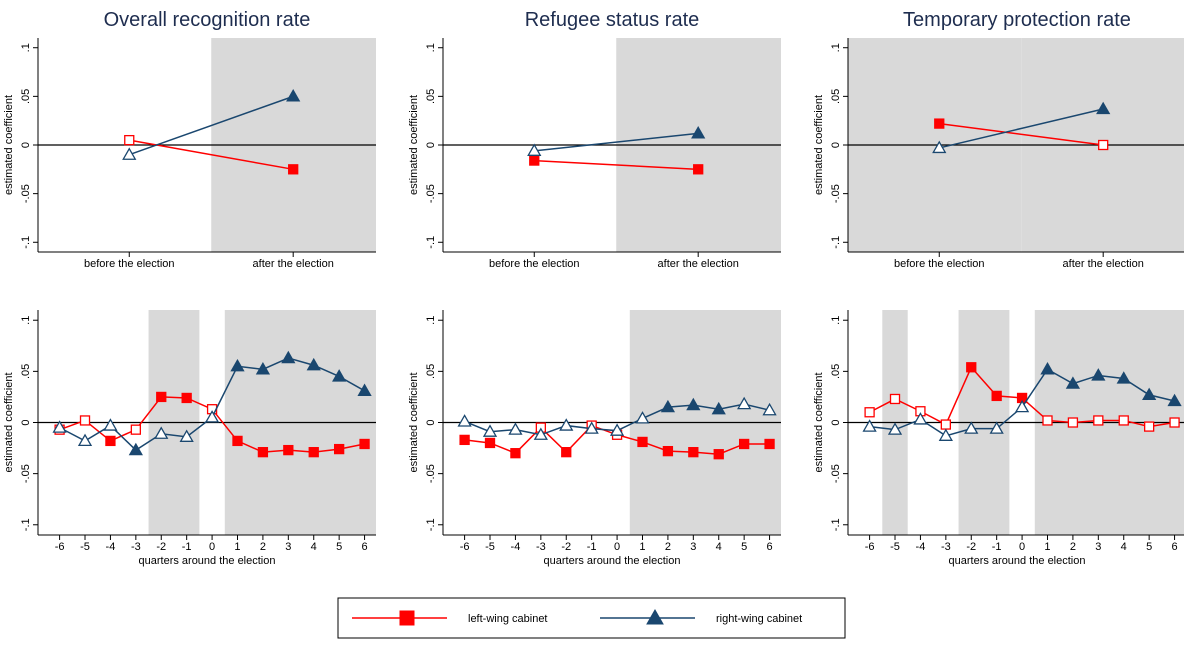 The height and width of the screenshot is (647, 1184). Describe the element at coordinates (1073, 547) in the screenshot. I see `x-tick-label: 2` at that location.